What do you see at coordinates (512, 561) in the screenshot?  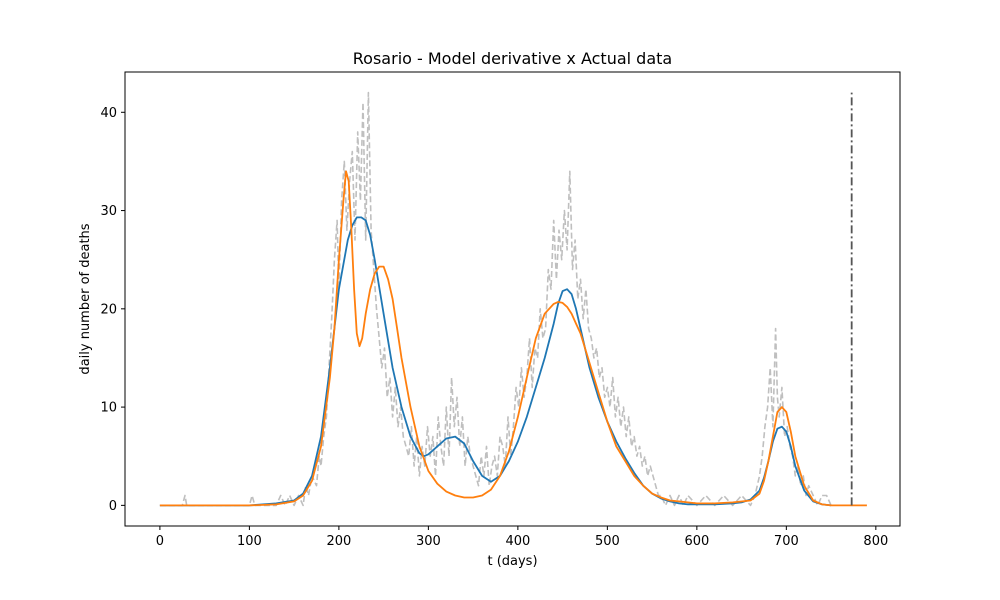 I see `x-axis-label: t (days)` at bounding box center [512, 561].